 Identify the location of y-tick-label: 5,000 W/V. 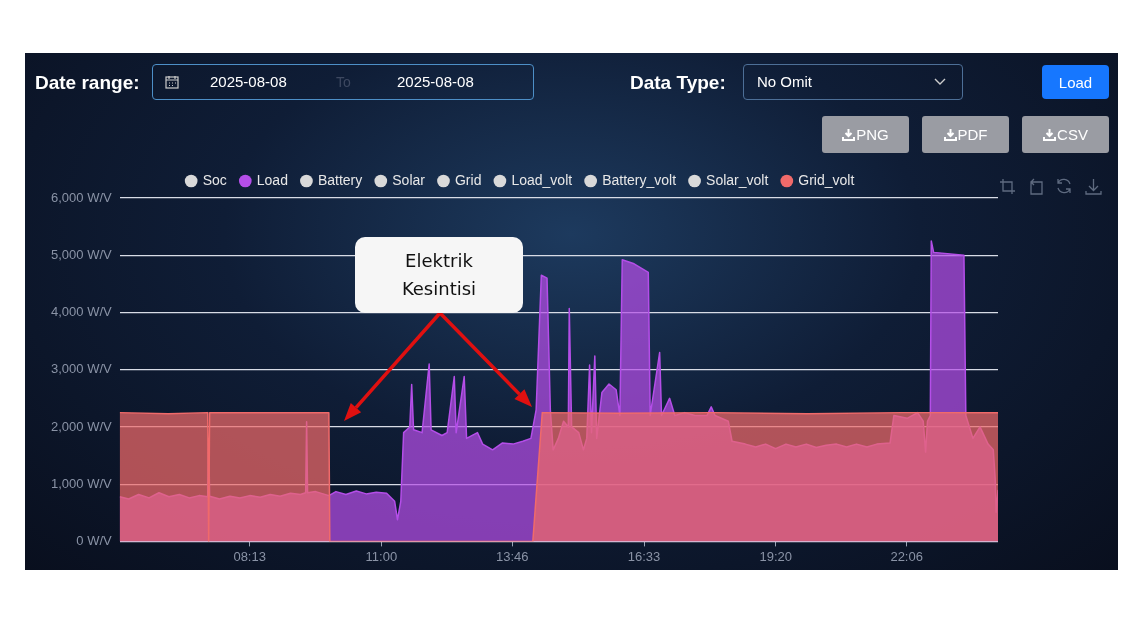
(81, 254).